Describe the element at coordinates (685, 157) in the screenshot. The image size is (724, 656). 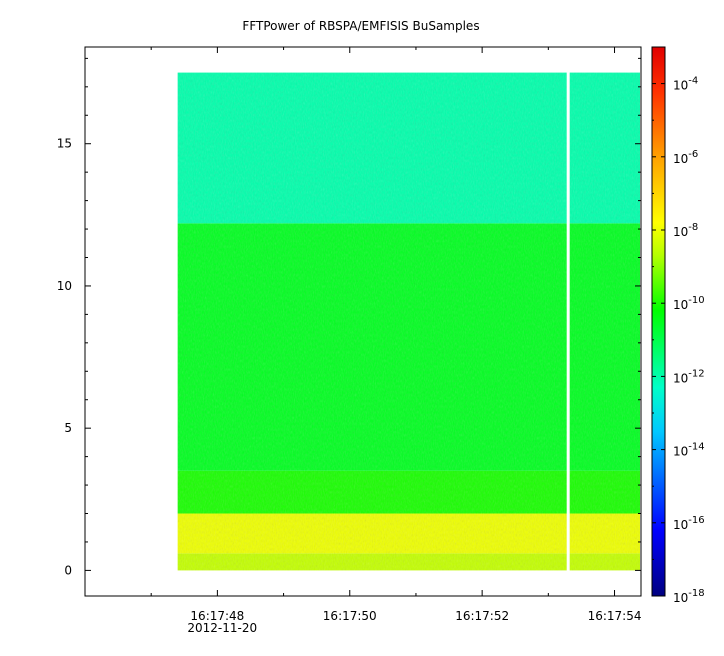
I see `colorbar-tick-label: 10⁻⁶` at that location.